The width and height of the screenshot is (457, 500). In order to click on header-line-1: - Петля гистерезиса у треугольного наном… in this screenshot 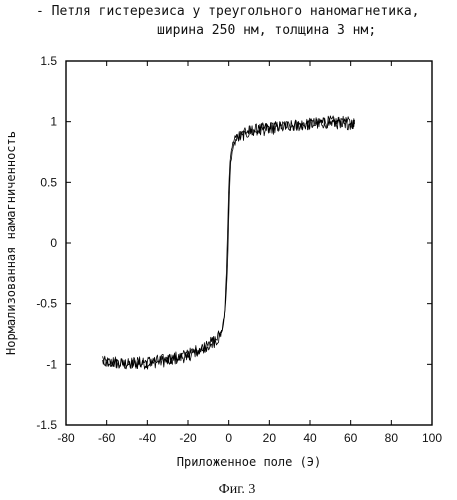, I will do `click(228, 11)`.